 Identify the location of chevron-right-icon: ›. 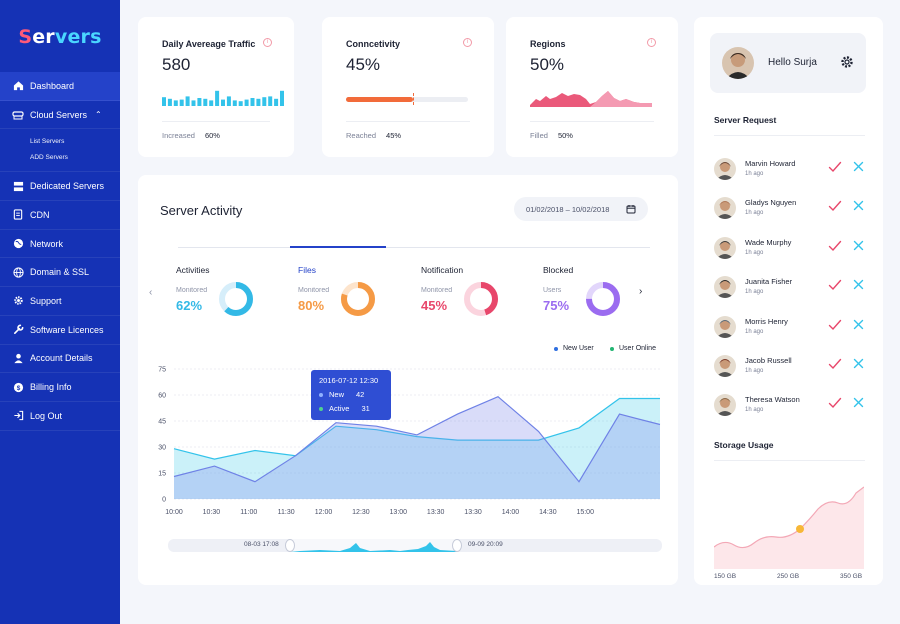
(641, 291).